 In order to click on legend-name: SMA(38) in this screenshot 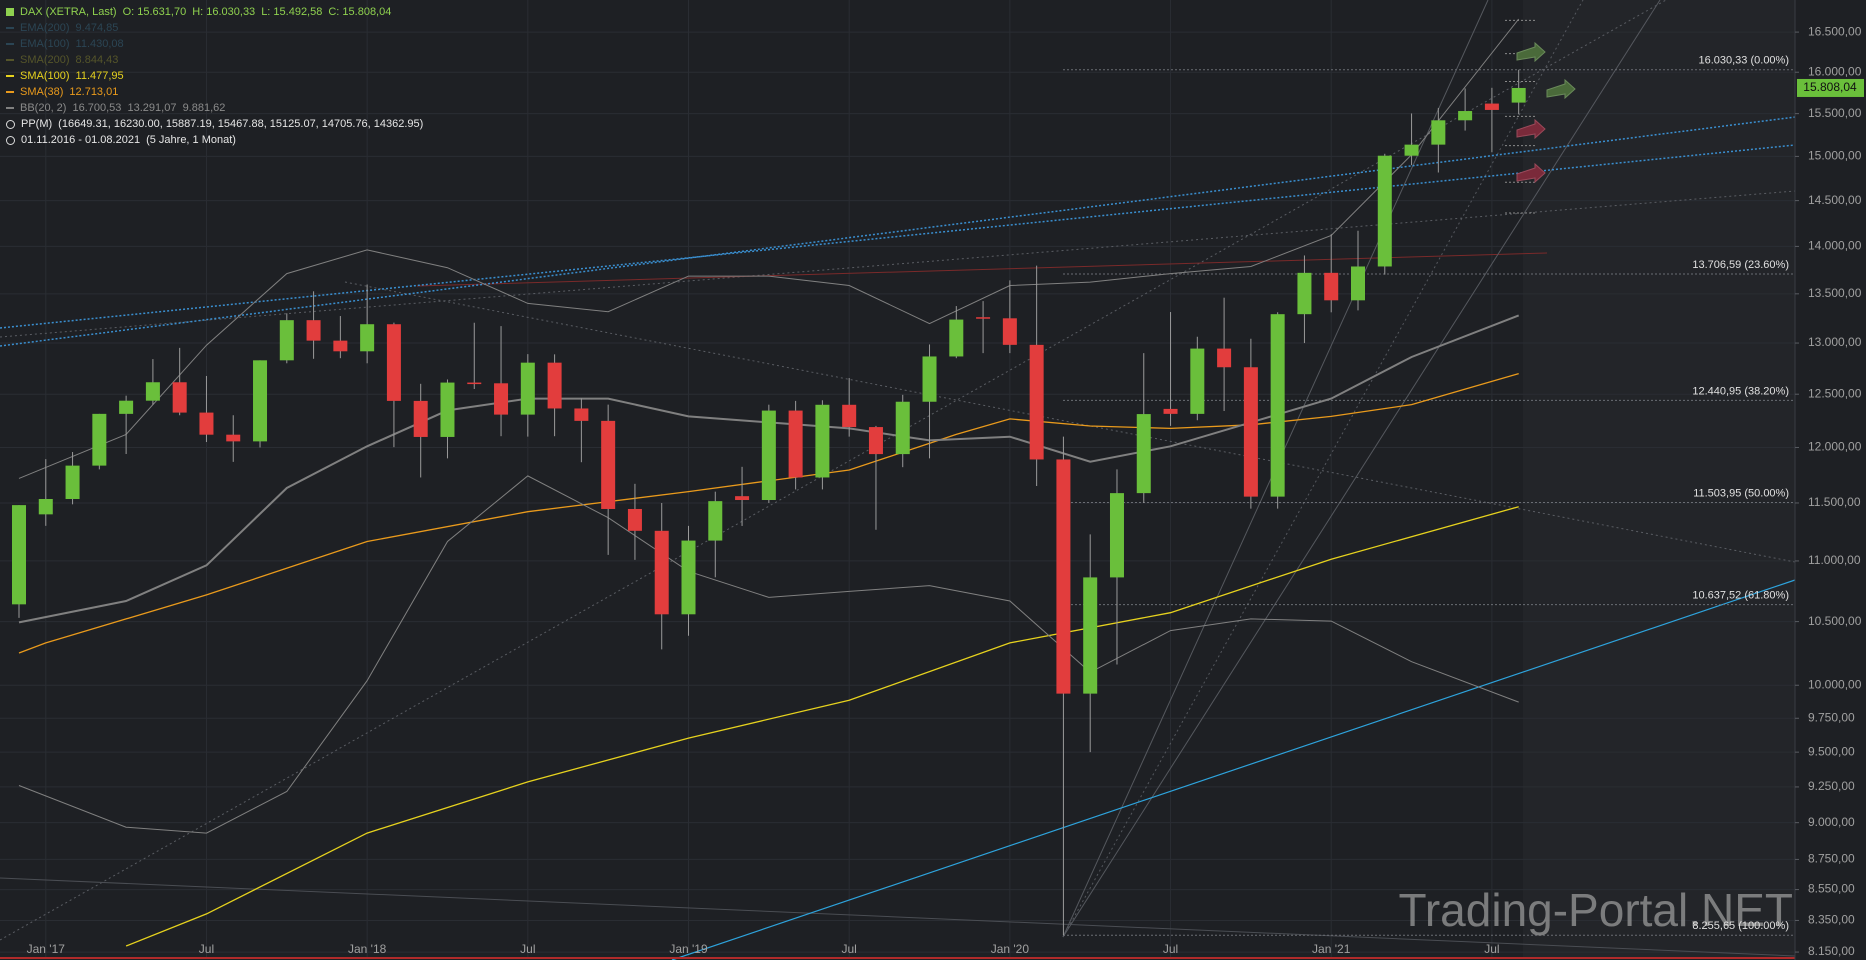, I will do `click(42, 92)`.